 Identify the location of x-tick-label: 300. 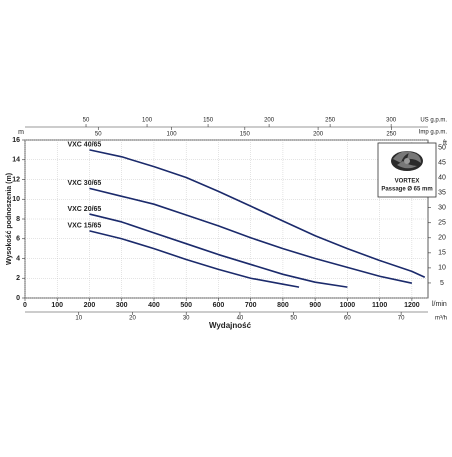
(122, 305).